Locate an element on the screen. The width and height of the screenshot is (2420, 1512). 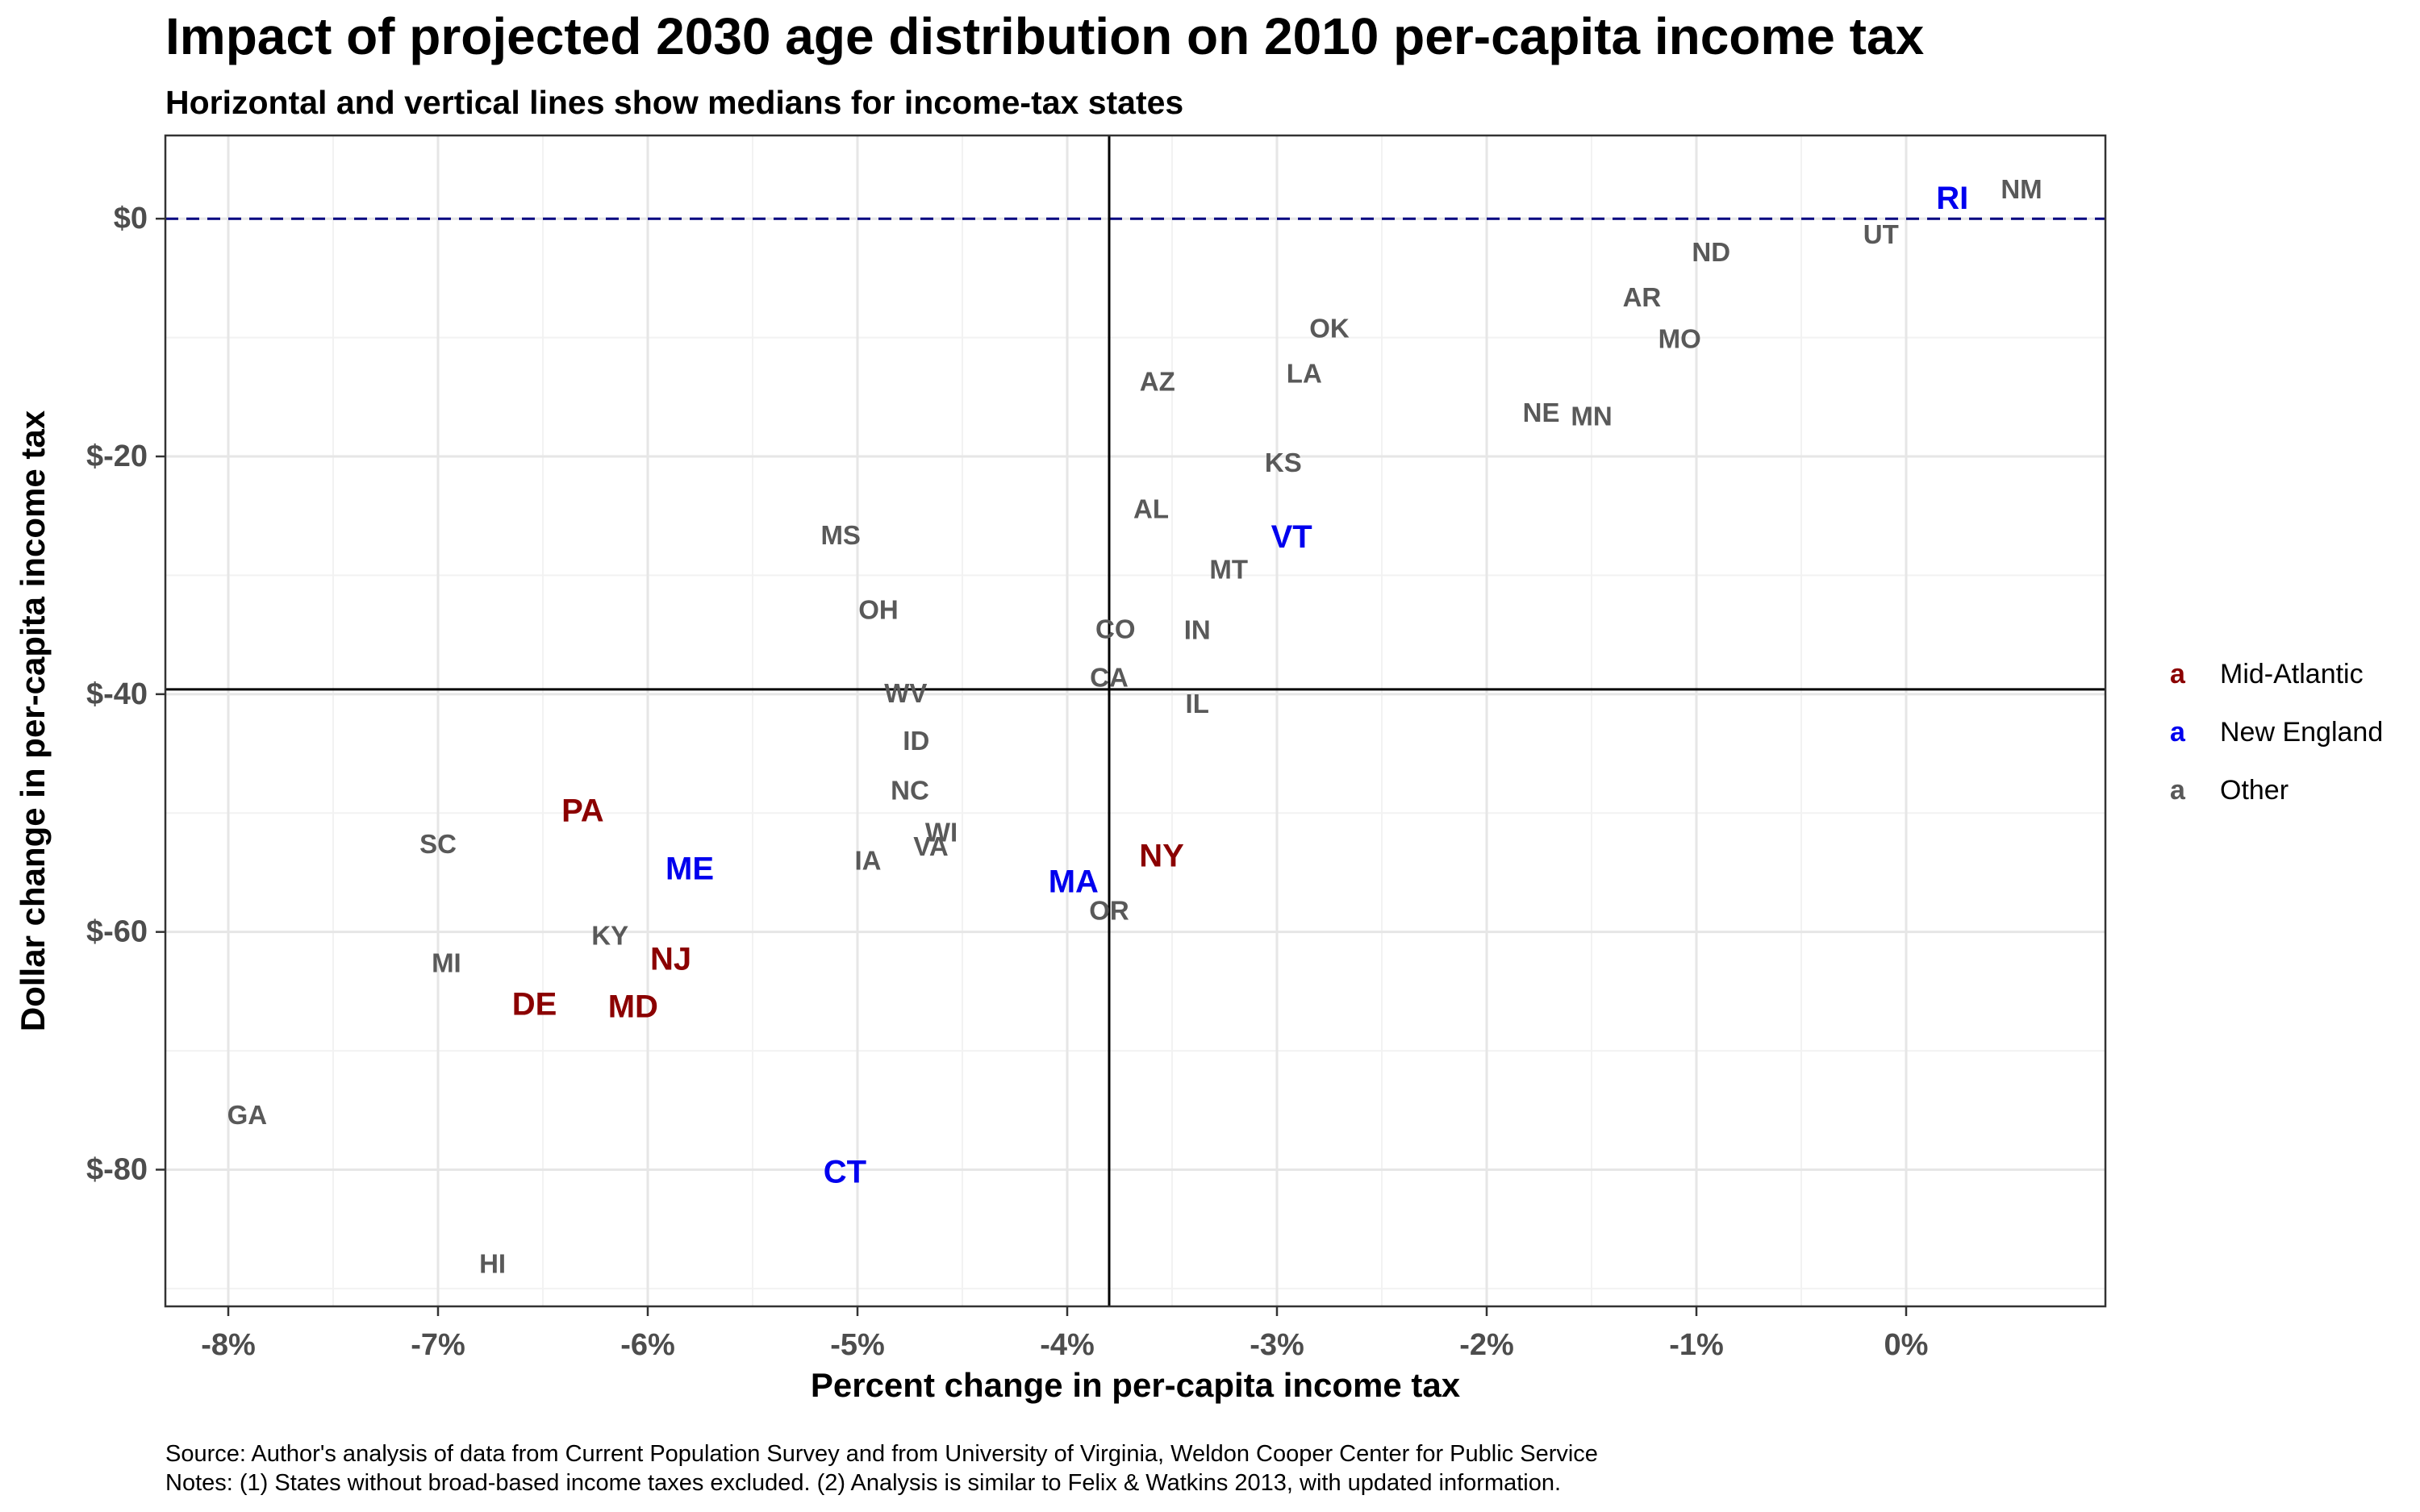
point-in: IN is located at coordinates (1197, 630).